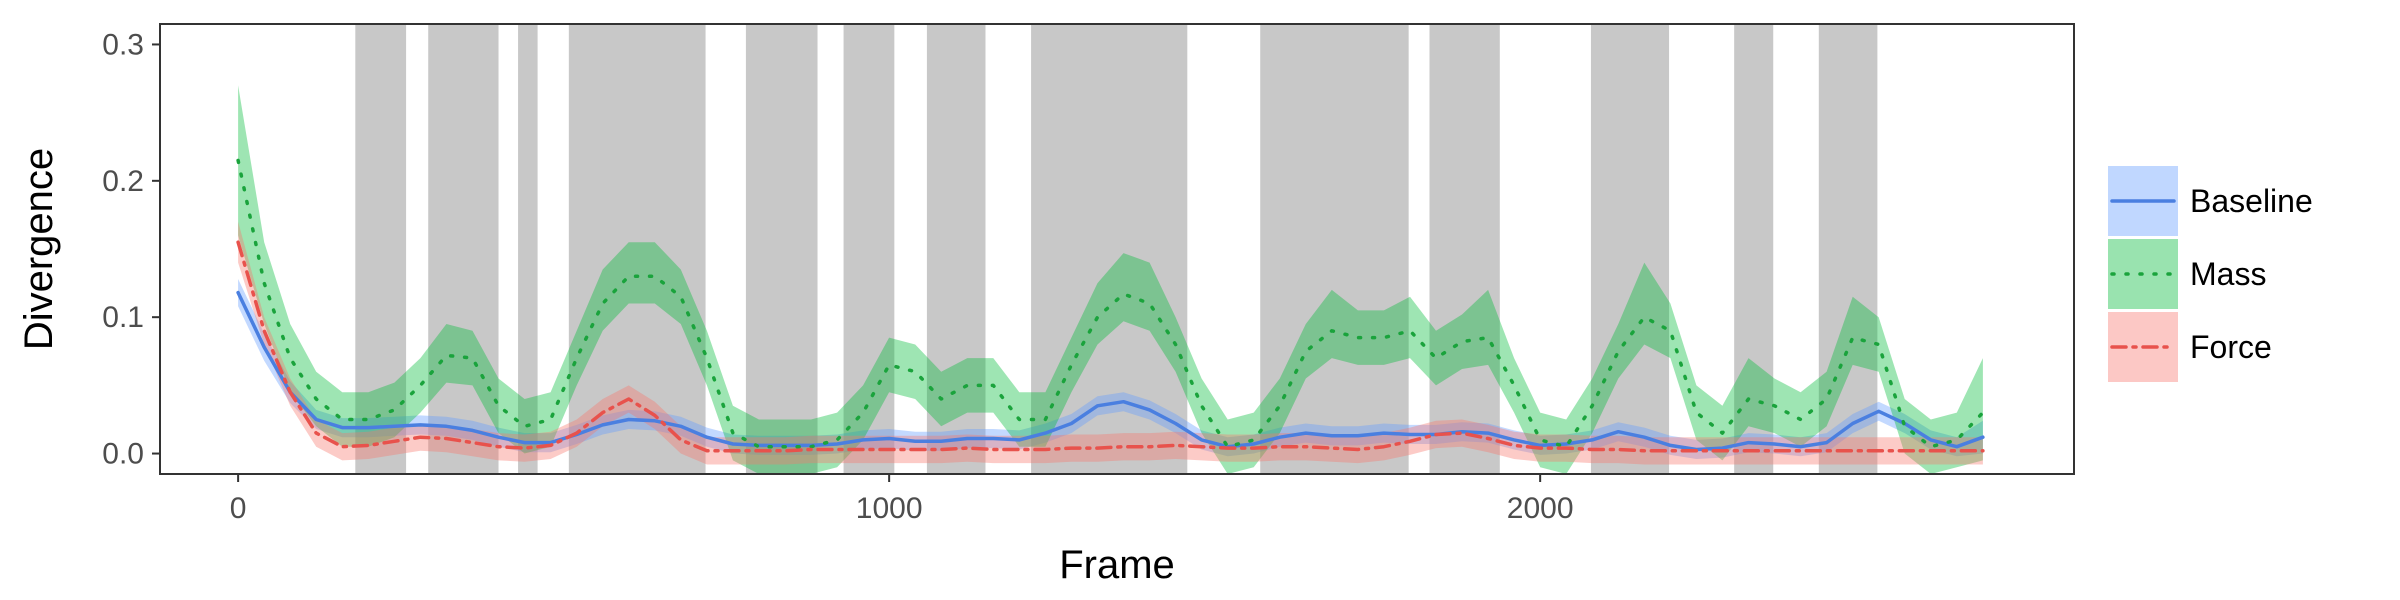  I want to click on legend-item-baseline: Baseline, so click(2210, 201).